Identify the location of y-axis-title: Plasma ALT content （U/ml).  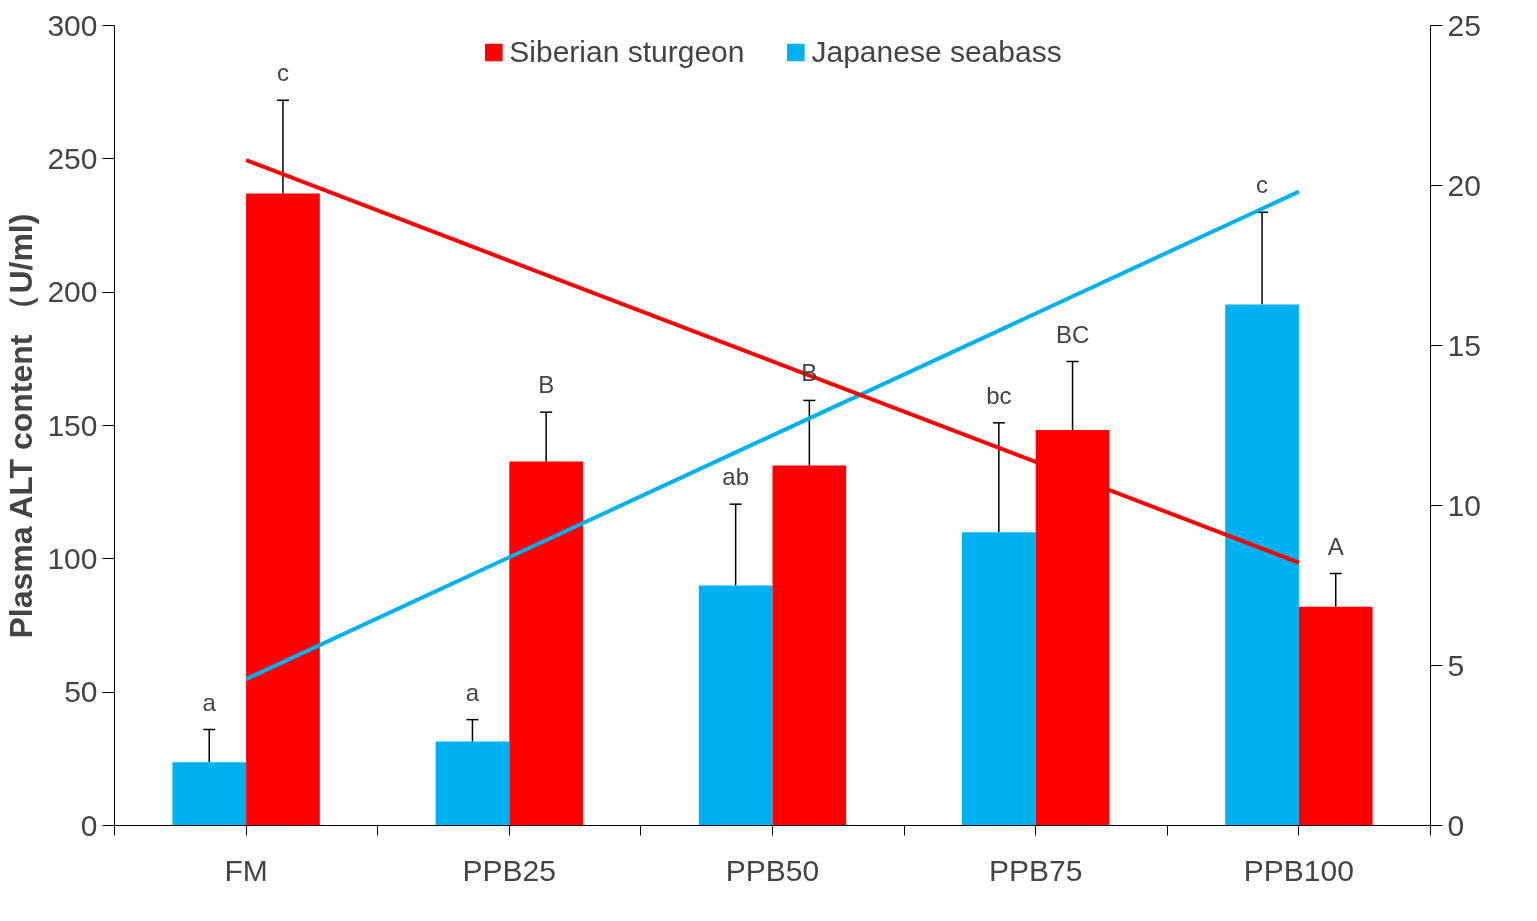
(21, 426).